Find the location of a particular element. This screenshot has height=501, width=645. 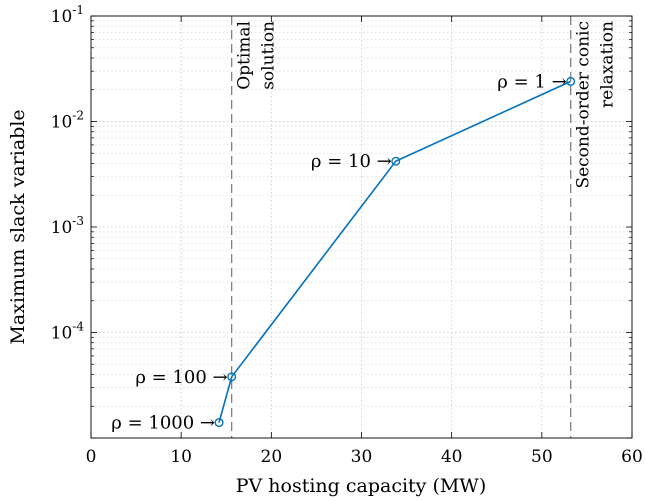

y-tick-exponent: -1 is located at coordinates (78, 10).